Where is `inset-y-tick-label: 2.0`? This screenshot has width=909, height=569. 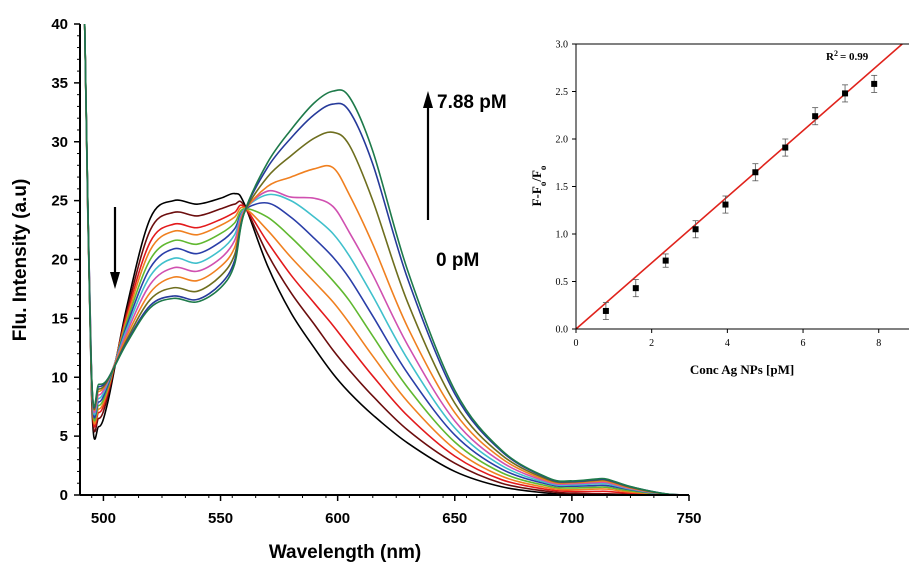 inset-y-tick-label: 2.0 is located at coordinates (562, 140).